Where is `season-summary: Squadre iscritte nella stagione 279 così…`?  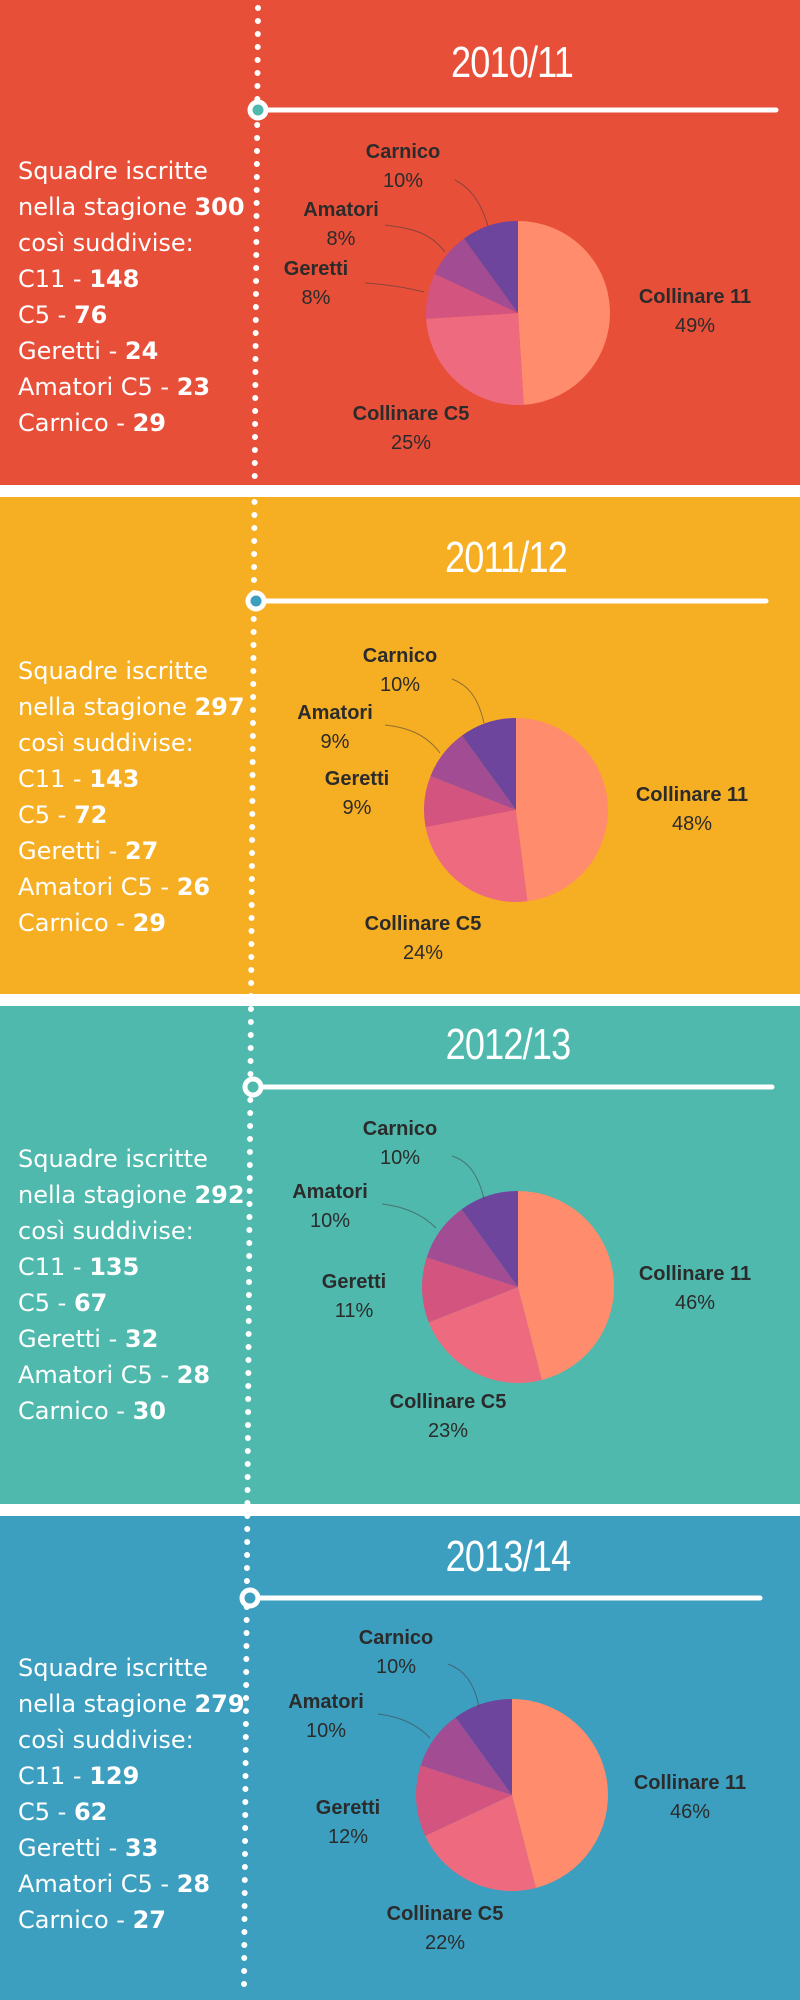 season-summary: Squadre iscritte nella stagione 279 così… is located at coordinates (131, 1794).